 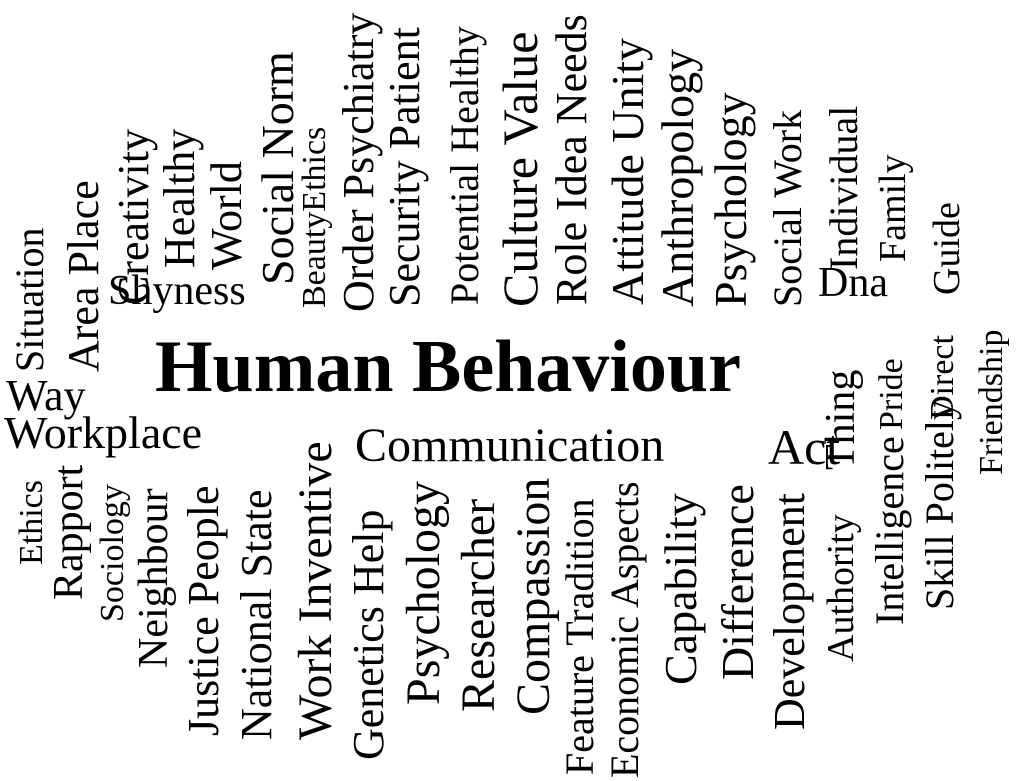 I want to click on word-genetics-help: Genetics Help, so click(x=368, y=634).